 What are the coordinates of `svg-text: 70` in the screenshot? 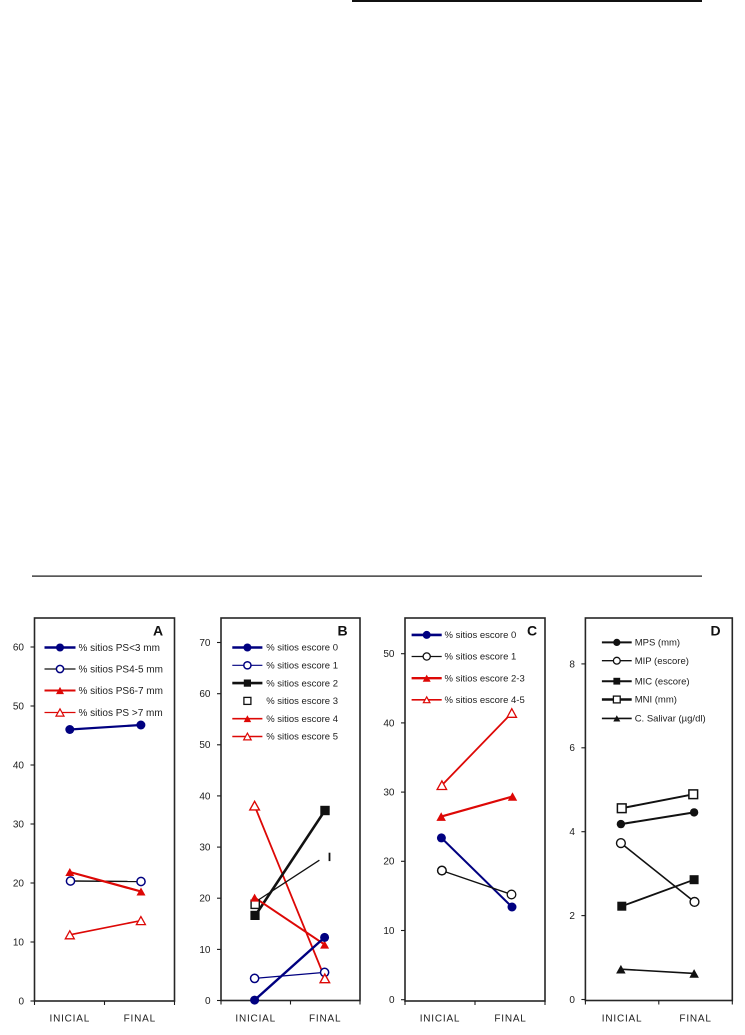 It's located at (205, 643).